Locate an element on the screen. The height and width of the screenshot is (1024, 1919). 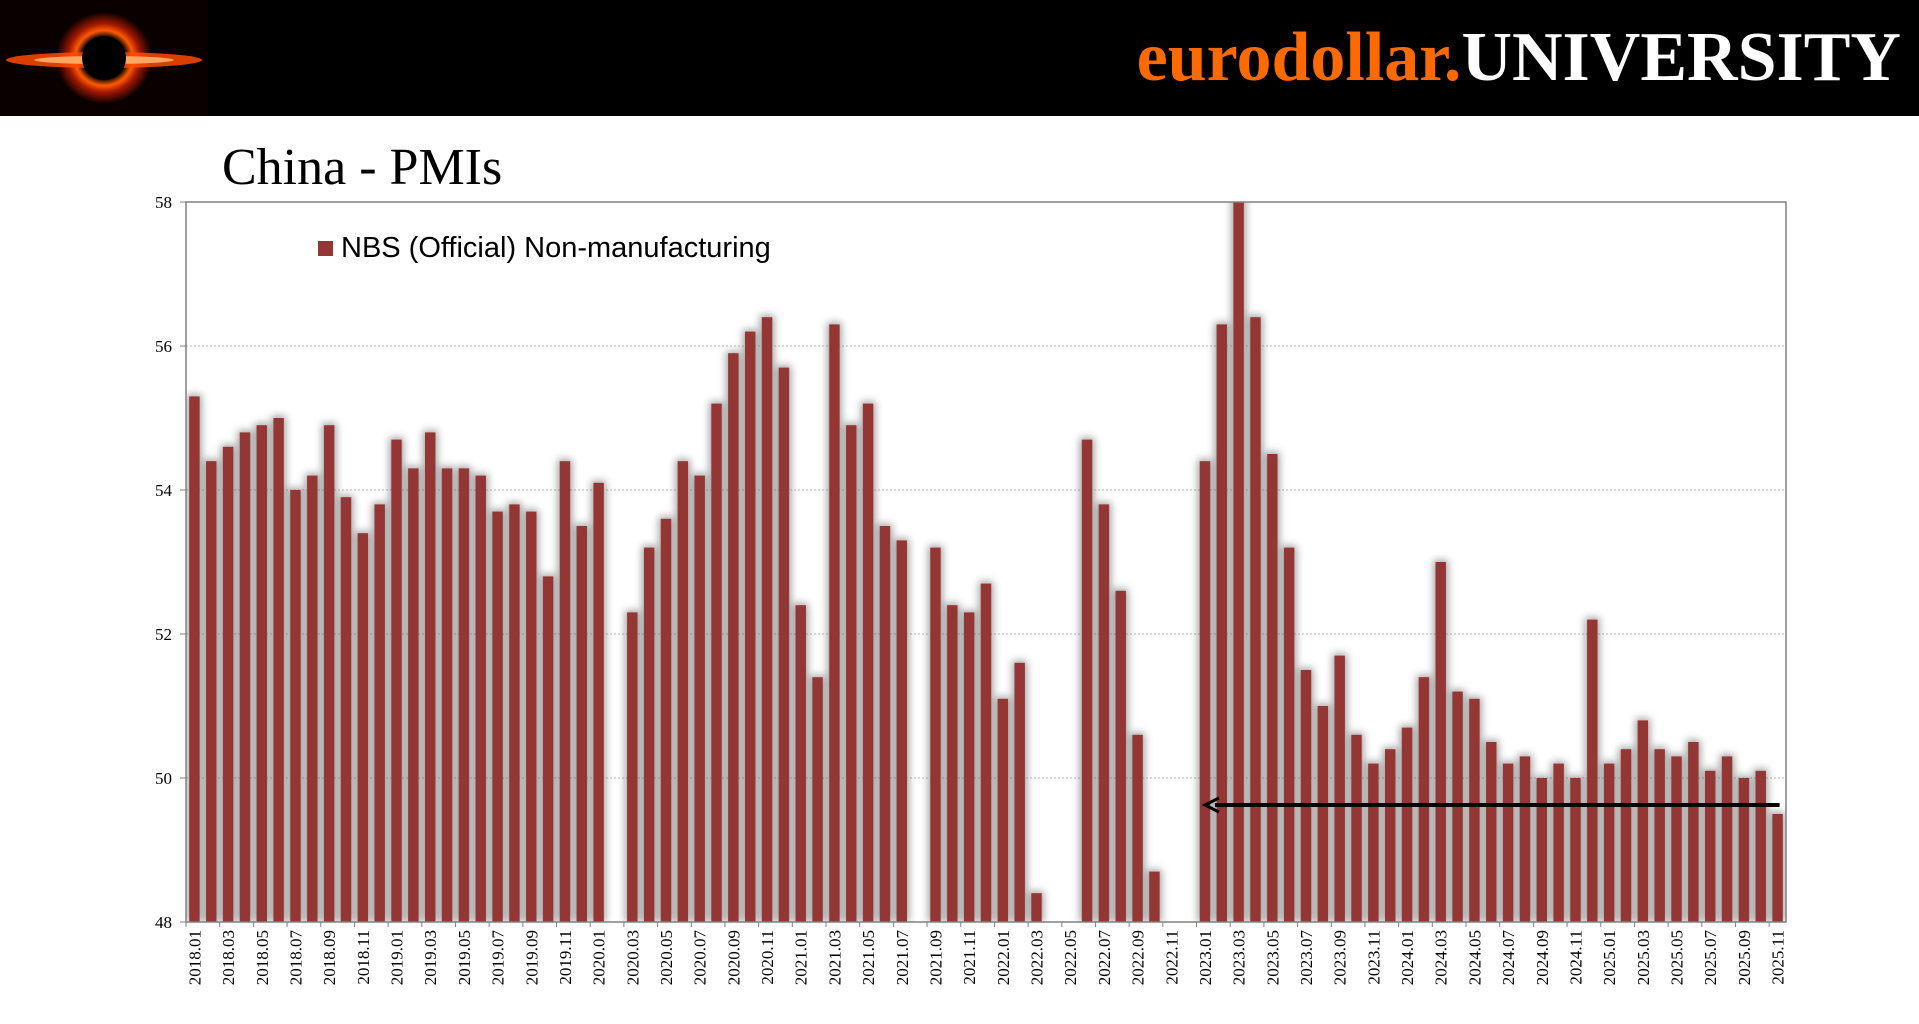
legend-label: NBS (Official) Non-manufacturing is located at coordinates (556, 248).